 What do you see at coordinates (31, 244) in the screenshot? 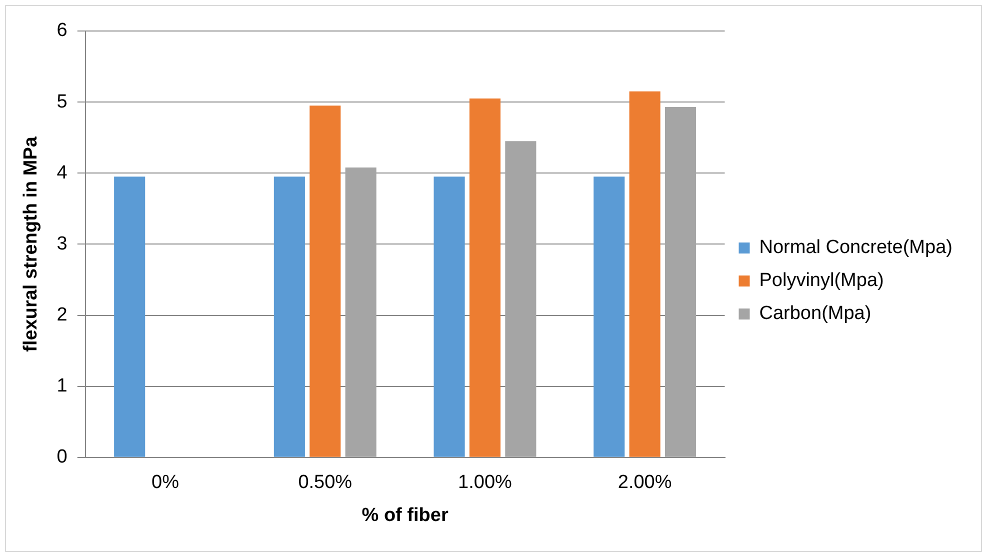
I see `y-axis-title: flexural strength in MPa` at bounding box center [31, 244].